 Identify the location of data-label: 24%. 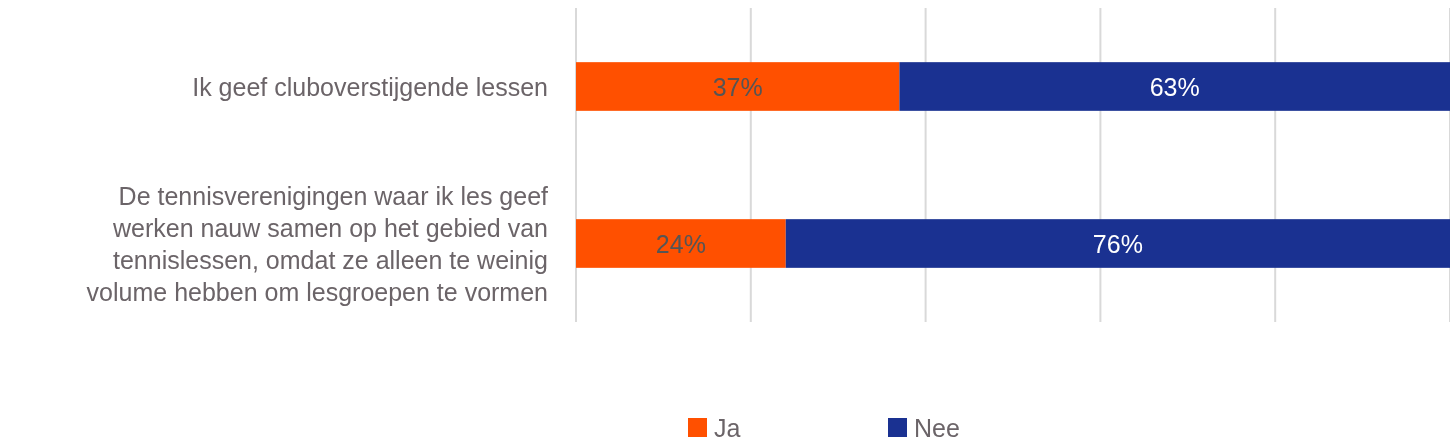
(680, 243).